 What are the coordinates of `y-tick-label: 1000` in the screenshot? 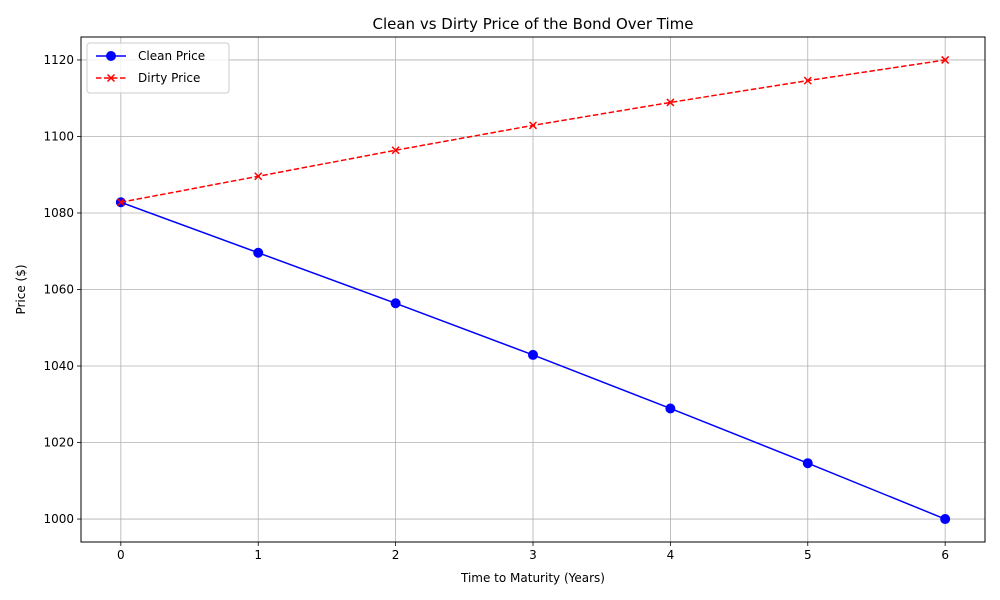 It's located at (58, 519).